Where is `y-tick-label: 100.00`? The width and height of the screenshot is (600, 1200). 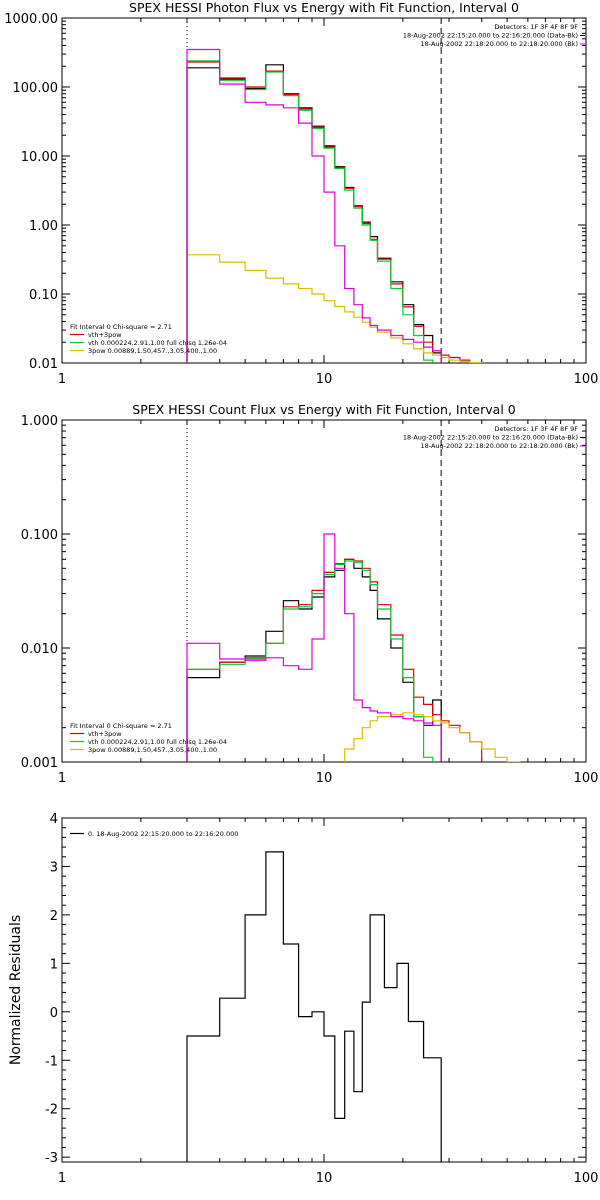
y-tick-label: 100.00 is located at coordinates (36, 88).